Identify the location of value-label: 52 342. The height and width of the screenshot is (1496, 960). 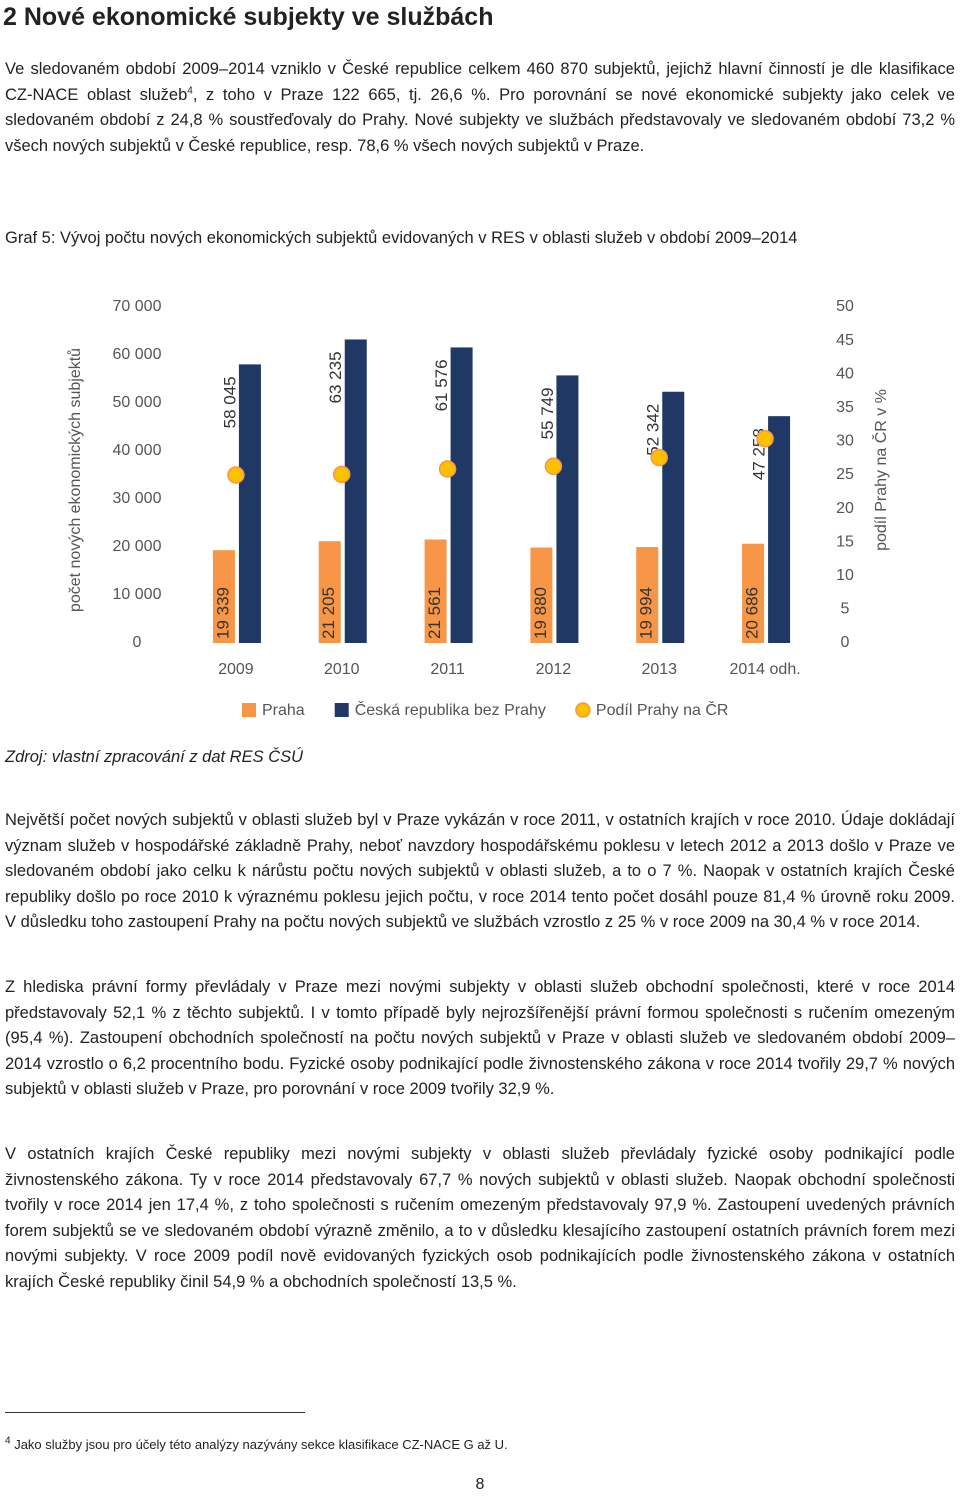
(653, 430).